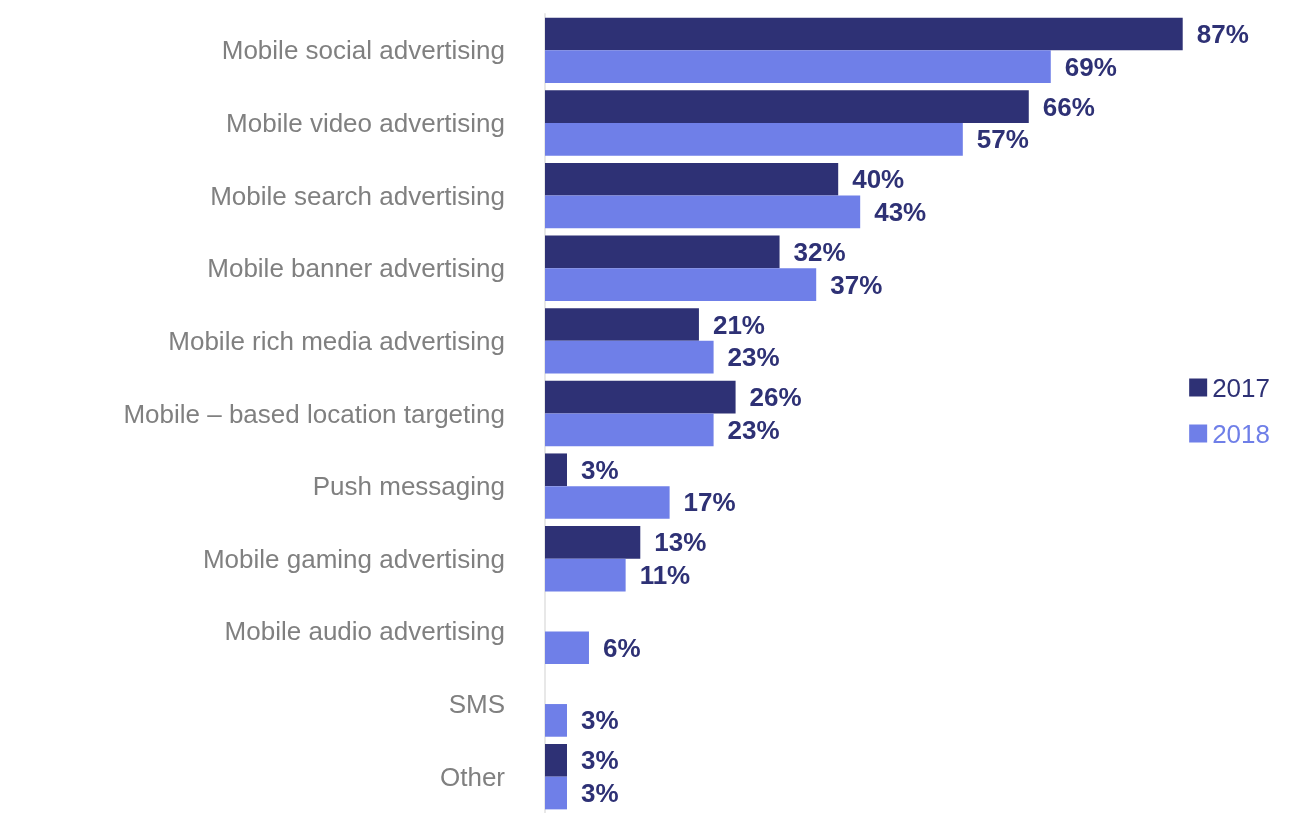  I want to click on data-label: 43%, so click(900, 211).